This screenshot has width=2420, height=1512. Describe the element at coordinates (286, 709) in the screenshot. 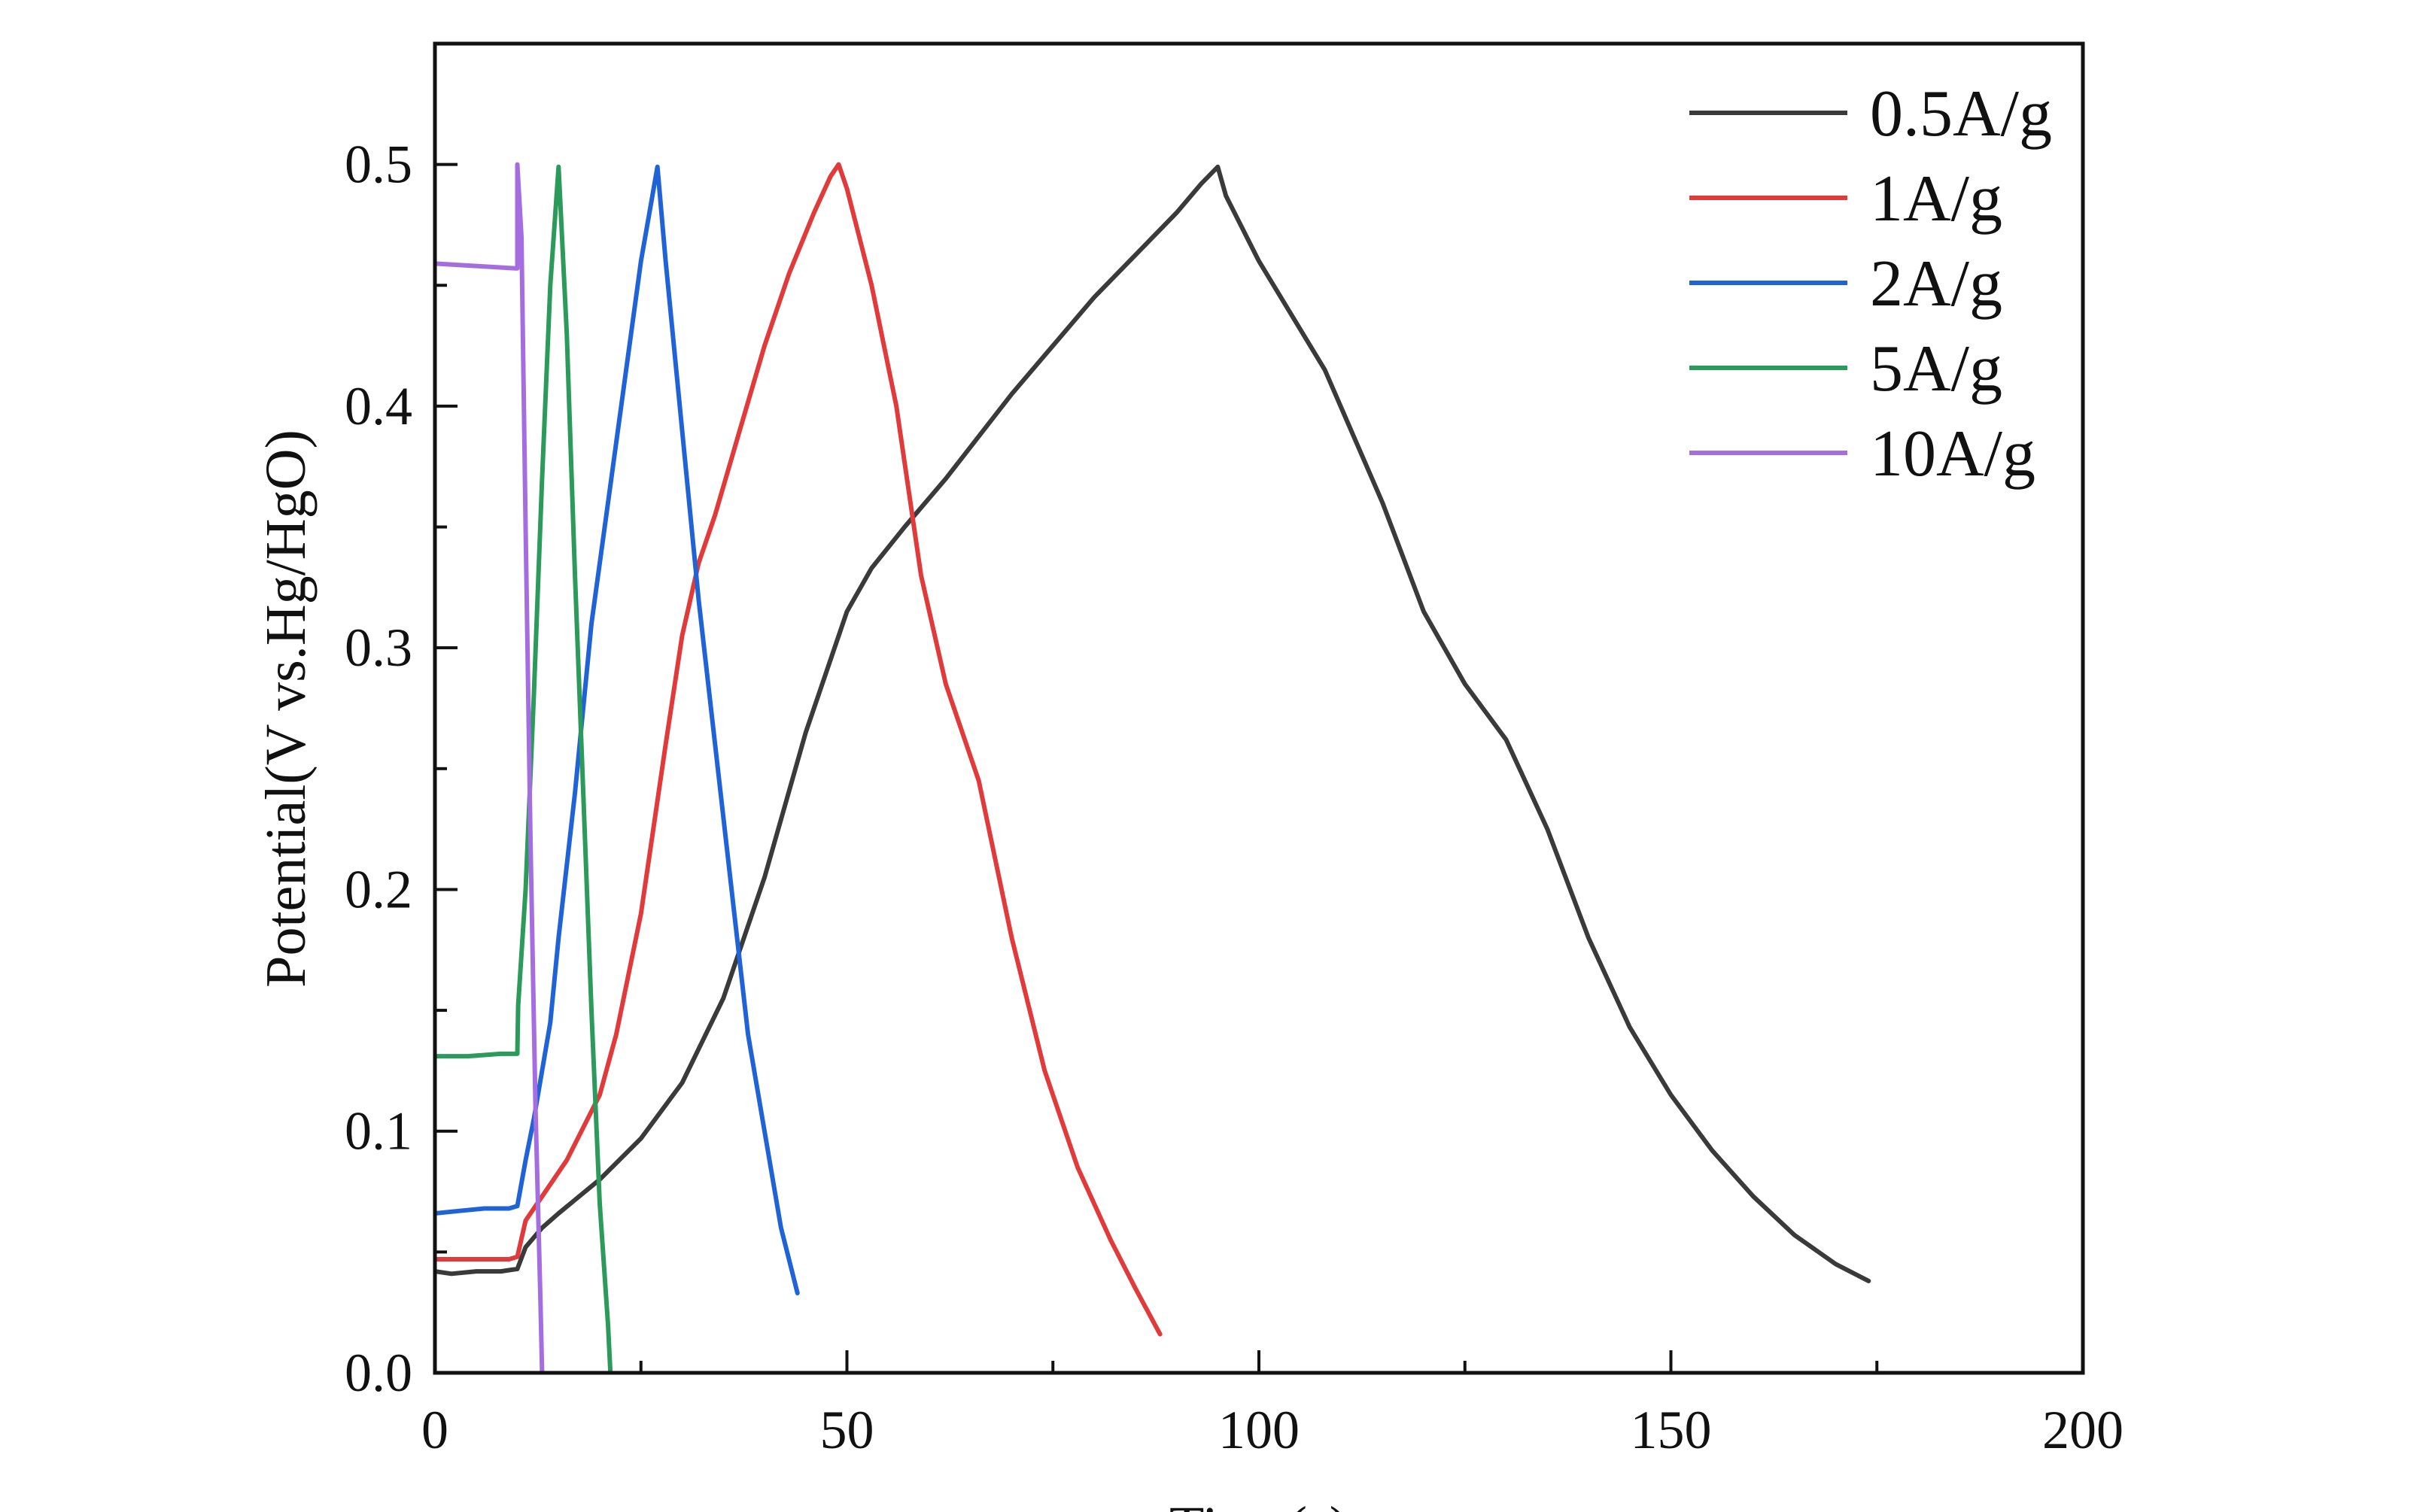

I see `y-axis-title: Potential(V vs.Hg/HgO)` at that location.